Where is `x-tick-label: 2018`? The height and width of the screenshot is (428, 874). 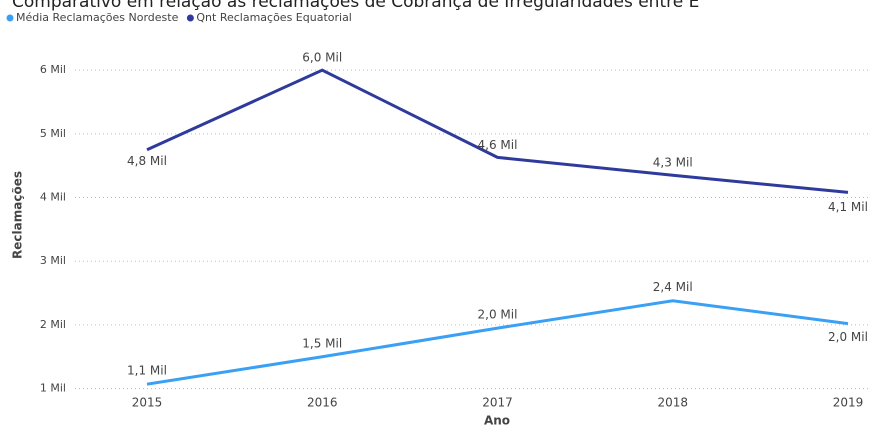
x-tick-label: 2018 is located at coordinates (672, 403).